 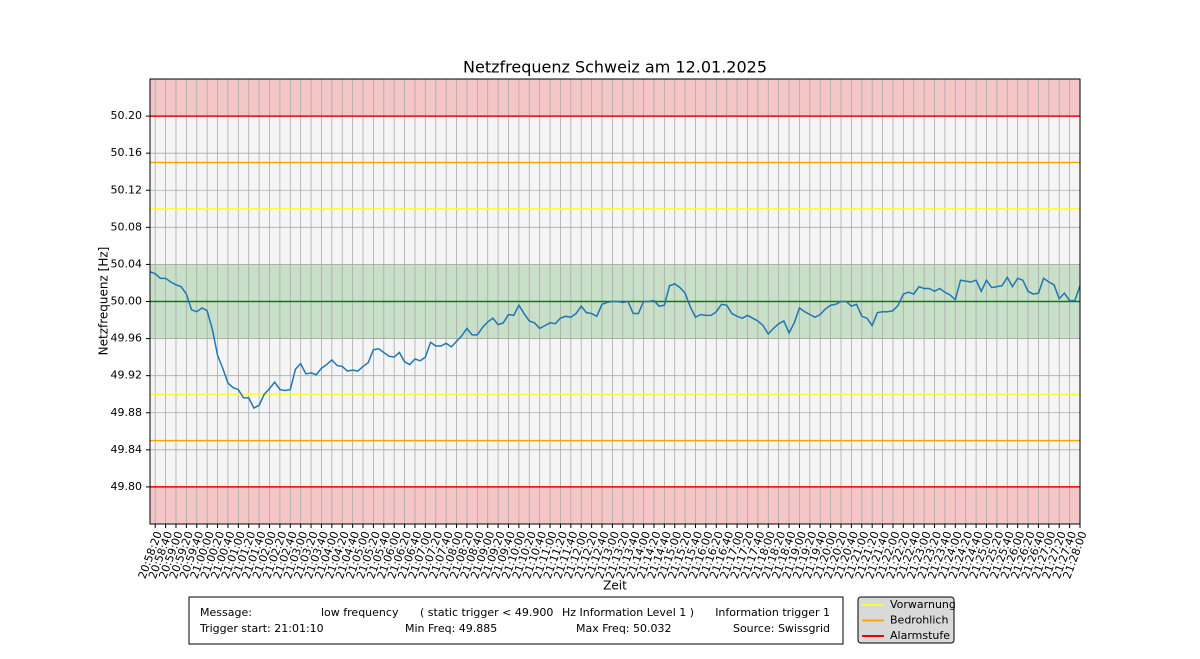 What do you see at coordinates (127, 263) in the screenshot?
I see `y-tick-label: 50.04` at bounding box center [127, 263].